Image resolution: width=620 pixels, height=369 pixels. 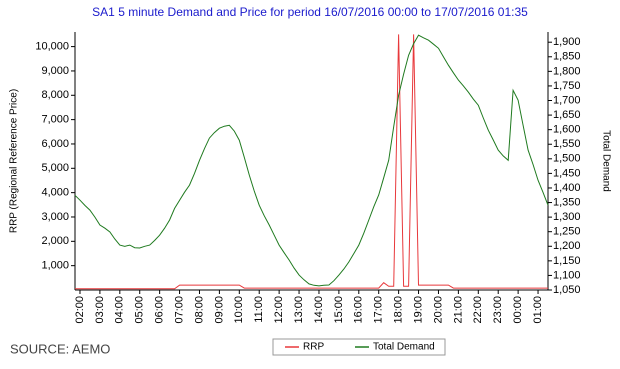 What do you see at coordinates (100, 310) in the screenshot?
I see `x-tick-label: 03:00` at bounding box center [100, 310].